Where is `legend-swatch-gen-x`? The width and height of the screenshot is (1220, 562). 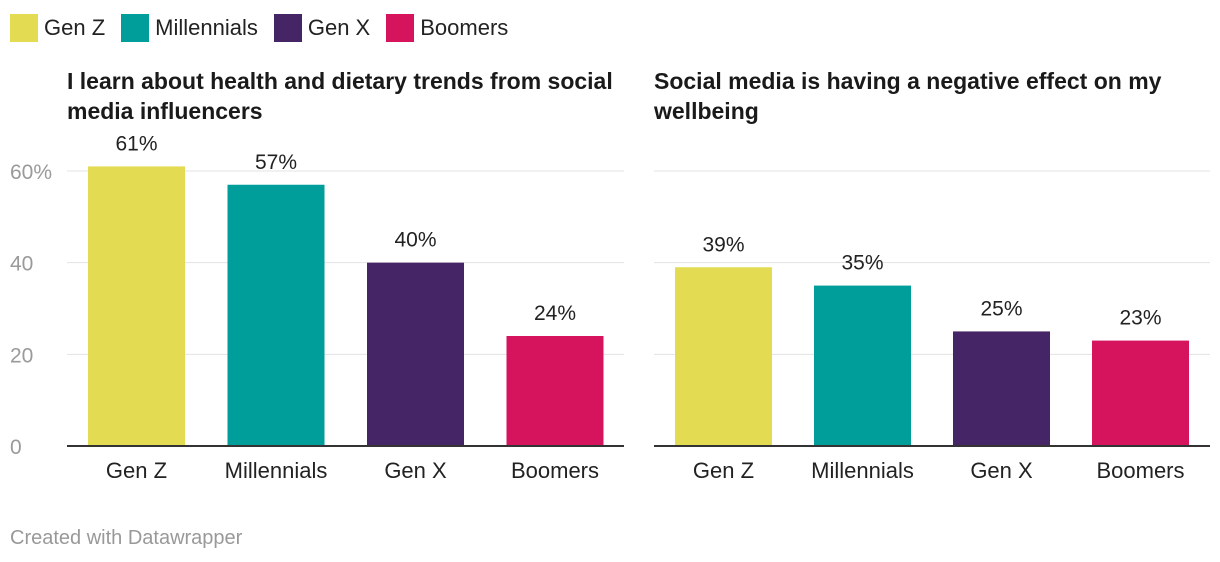
legend-swatch-gen-x is located at coordinates (287, 28).